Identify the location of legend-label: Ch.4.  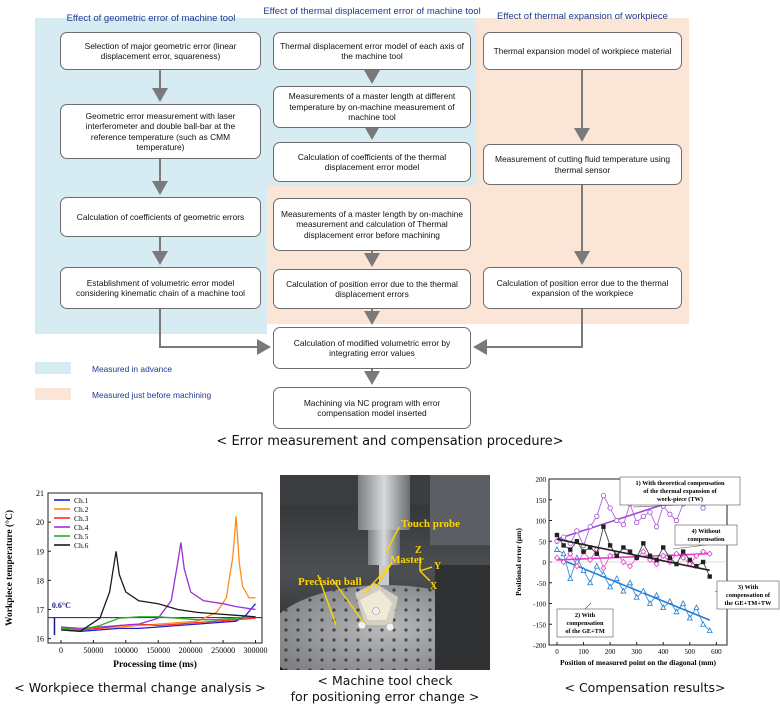
(81, 527).